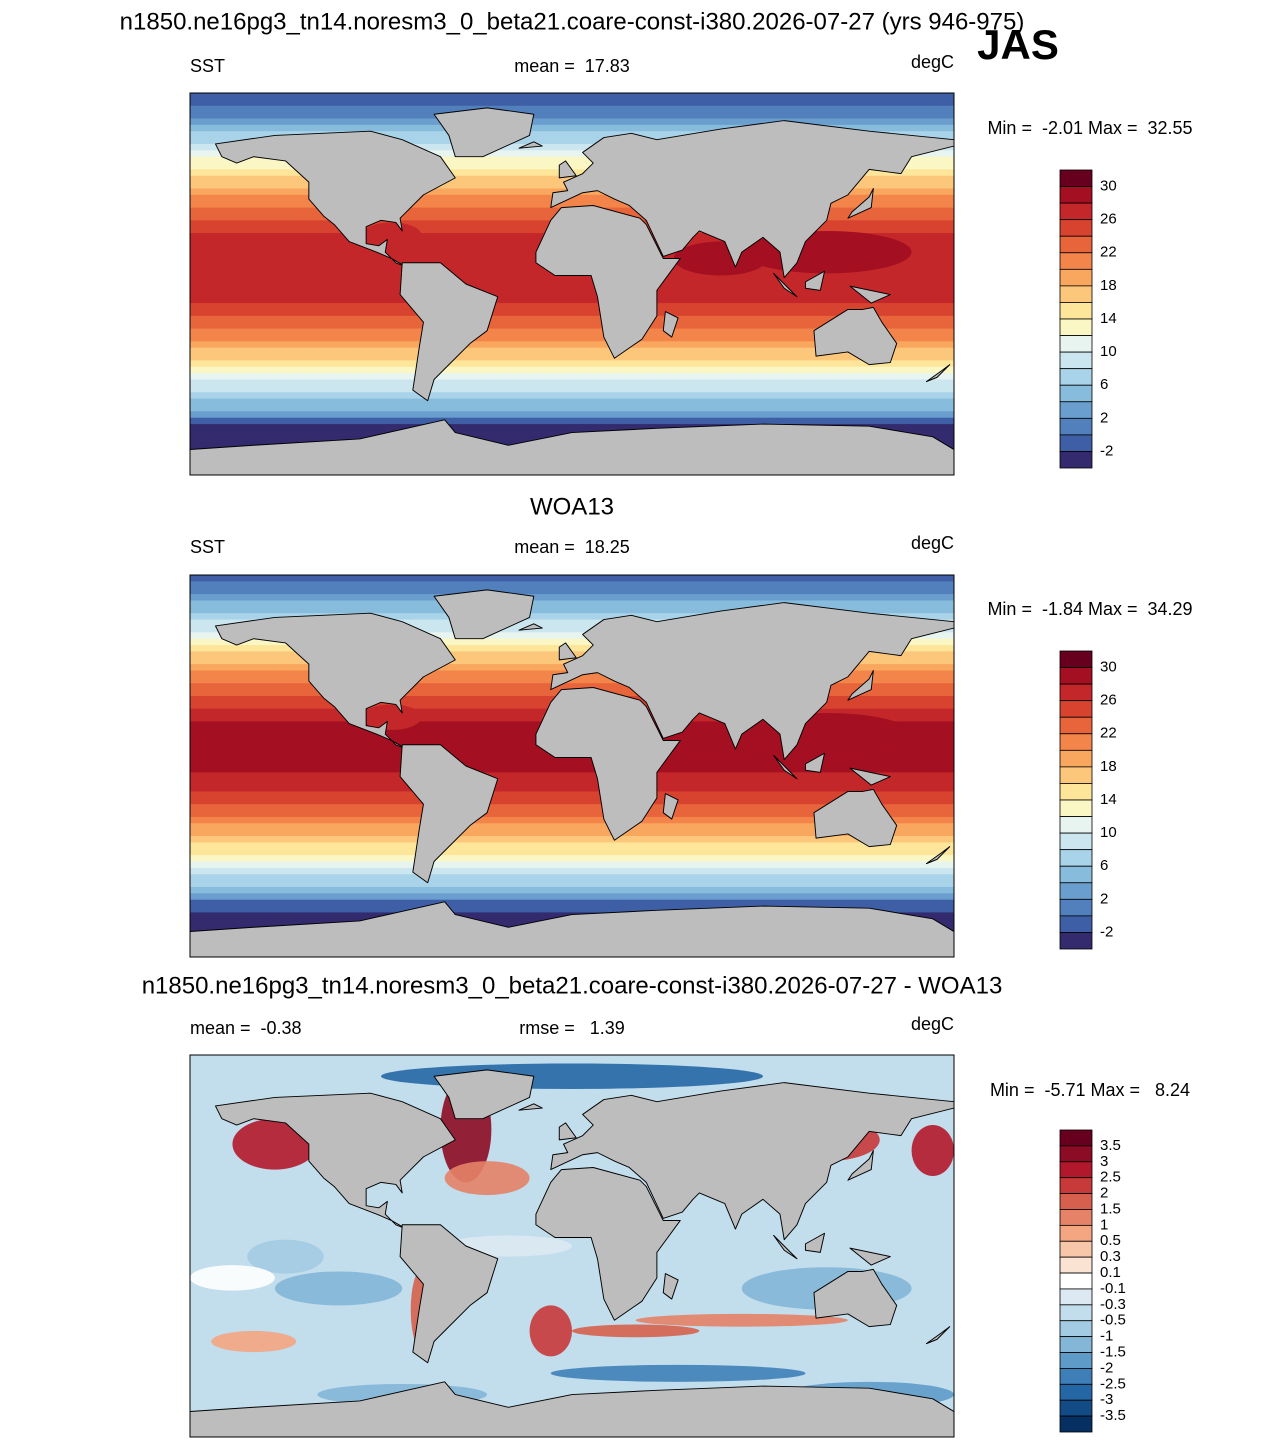 The width and height of the screenshot is (1285, 1450). What do you see at coordinates (572, 66) in the screenshot?
I see `center-label: mean = 17.83` at bounding box center [572, 66].